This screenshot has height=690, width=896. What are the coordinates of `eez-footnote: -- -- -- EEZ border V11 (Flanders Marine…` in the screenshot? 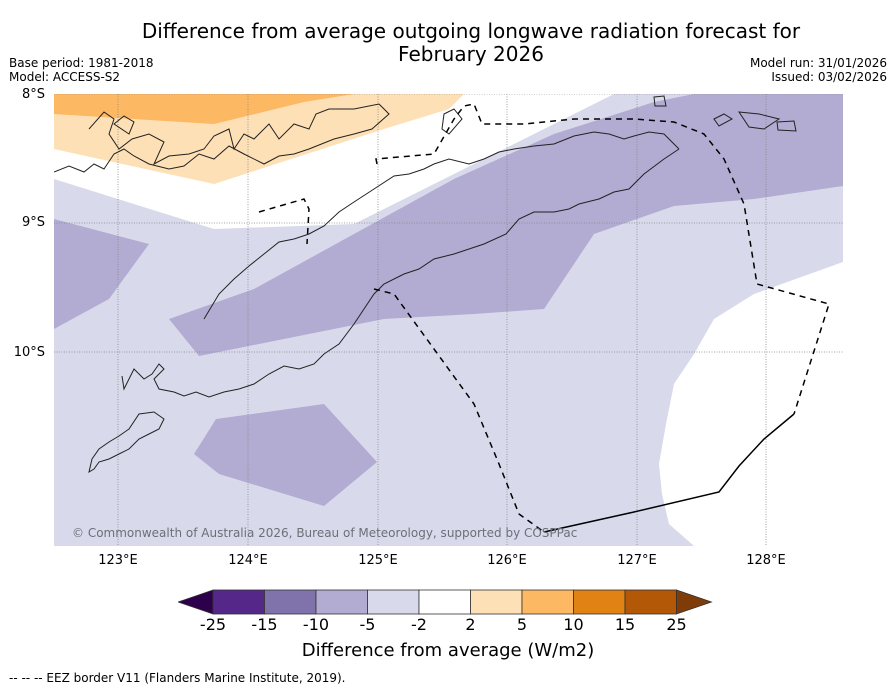 It's located at (177, 678).